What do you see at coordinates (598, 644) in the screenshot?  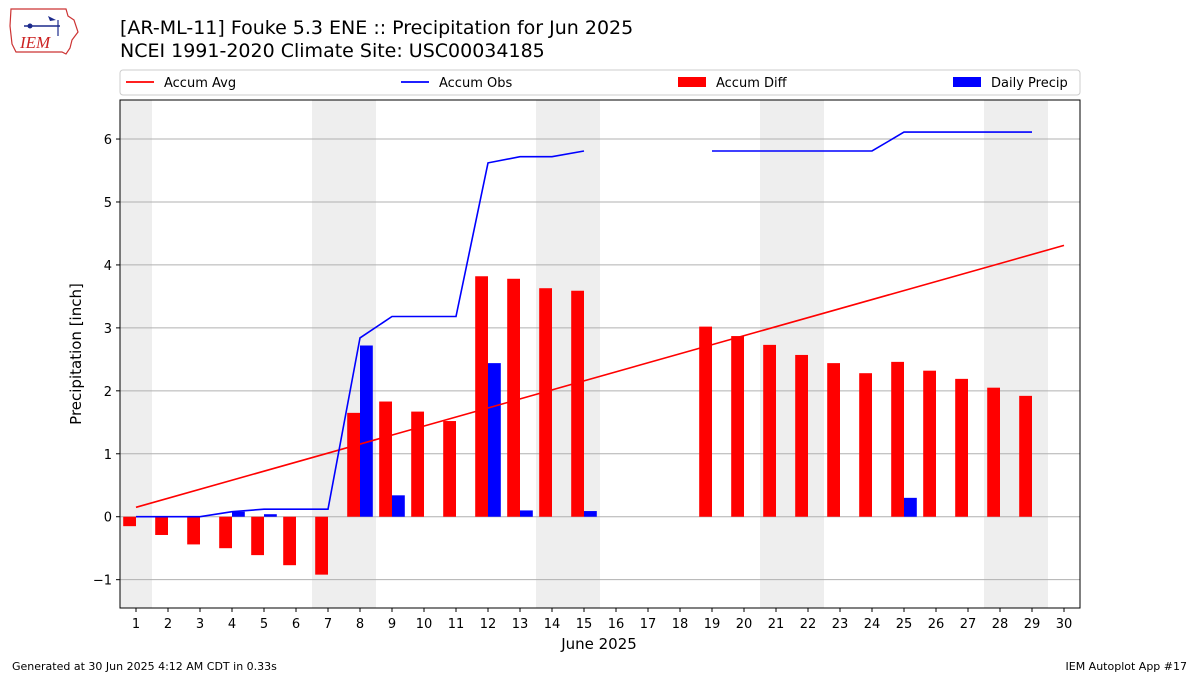 I see `x-axis-label: June 2025` at bounding box center [598, 644].